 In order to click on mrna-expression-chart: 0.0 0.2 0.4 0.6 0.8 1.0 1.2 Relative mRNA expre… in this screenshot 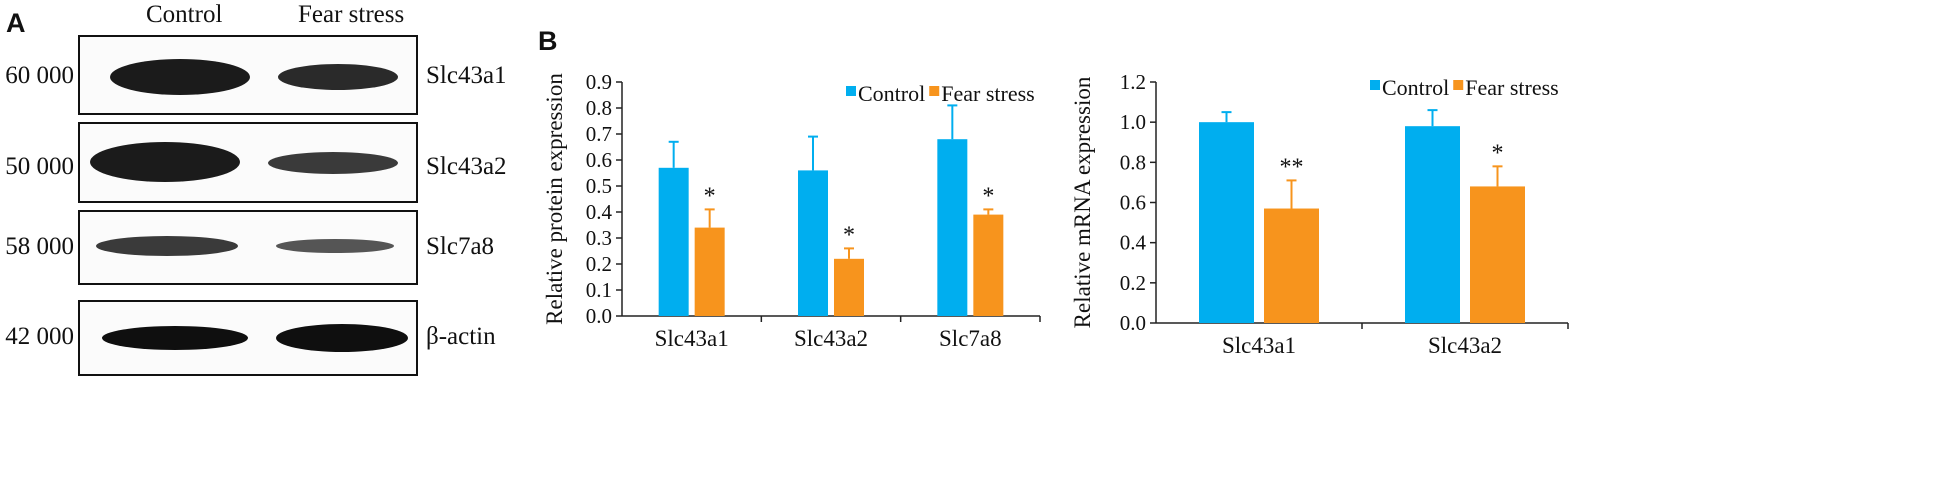, I will do `click(1319, 214)`.